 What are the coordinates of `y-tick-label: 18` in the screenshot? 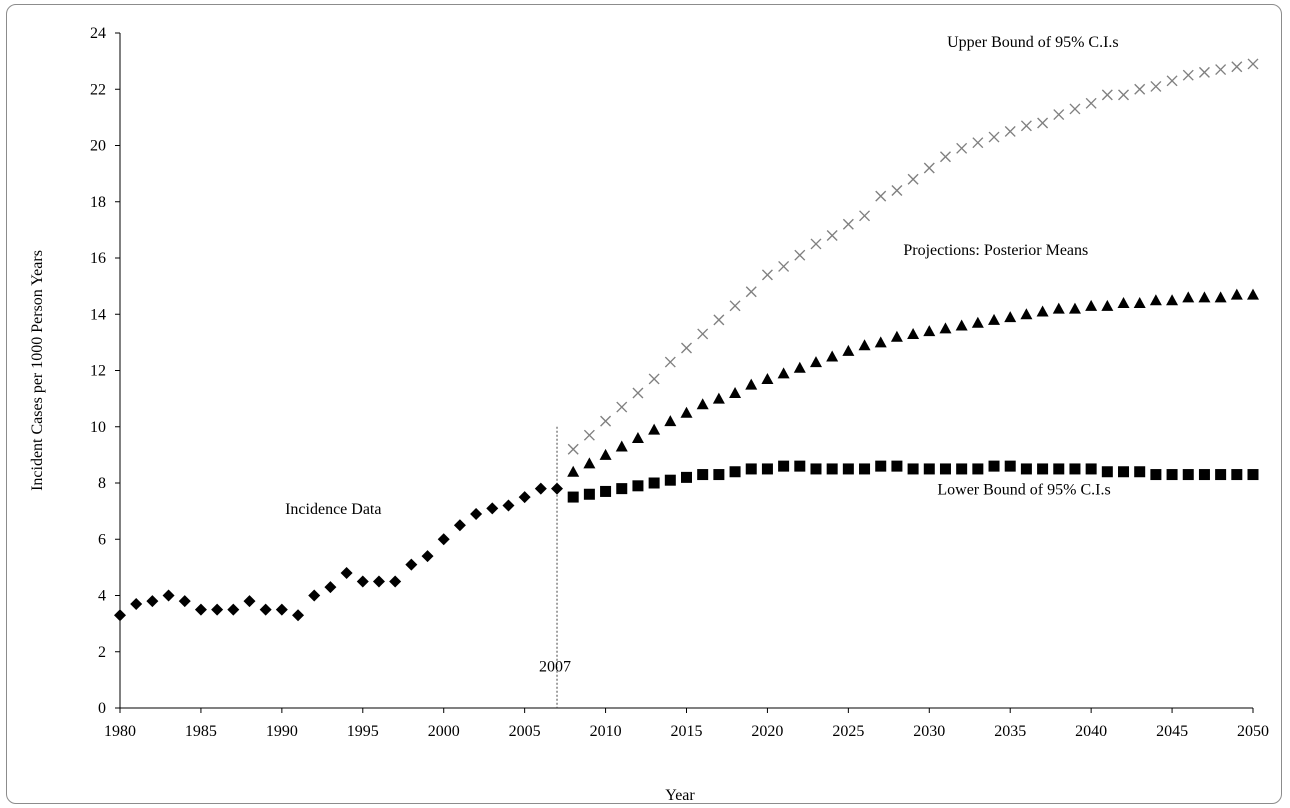 It's located at (98, 202).